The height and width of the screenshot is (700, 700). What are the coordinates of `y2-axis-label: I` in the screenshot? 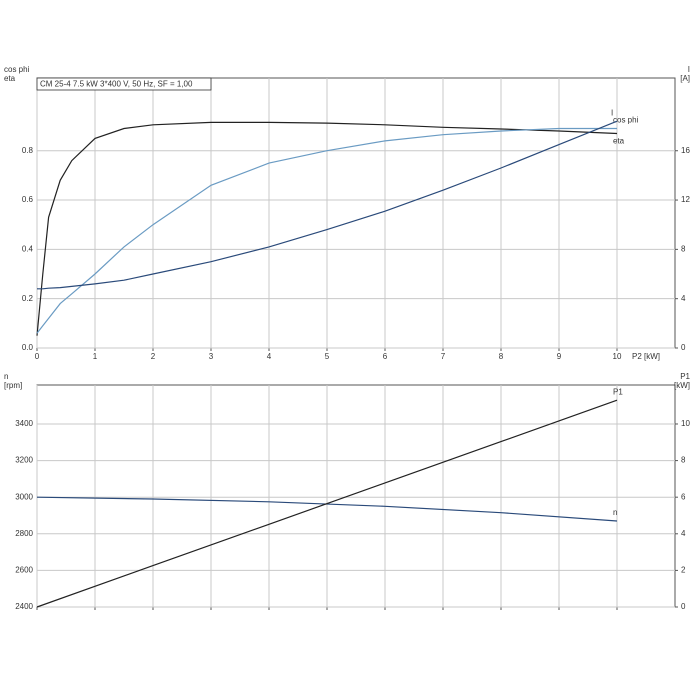 It's located at (689, 69).